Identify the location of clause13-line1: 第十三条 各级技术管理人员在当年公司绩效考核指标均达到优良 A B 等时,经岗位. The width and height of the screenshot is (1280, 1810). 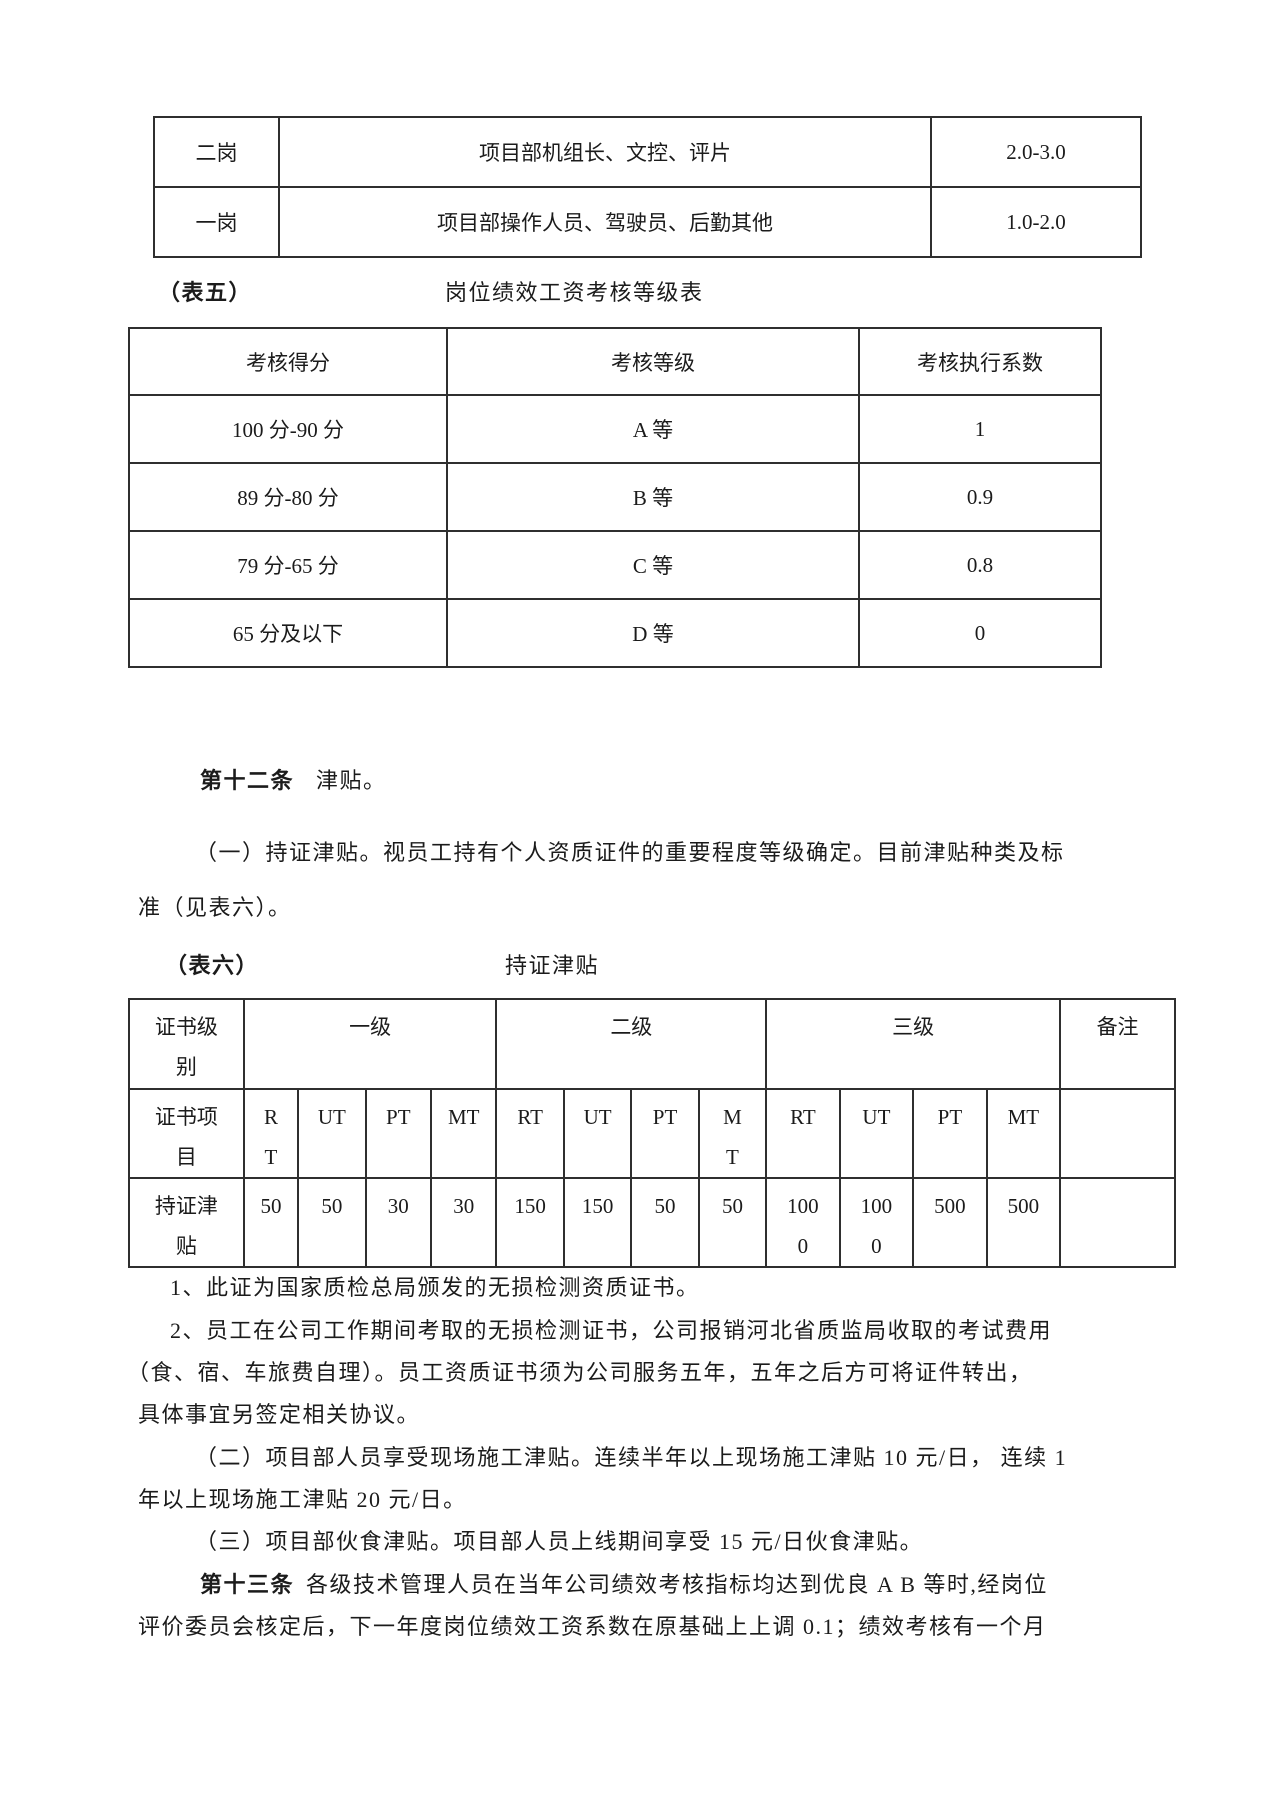
(624, 1585).